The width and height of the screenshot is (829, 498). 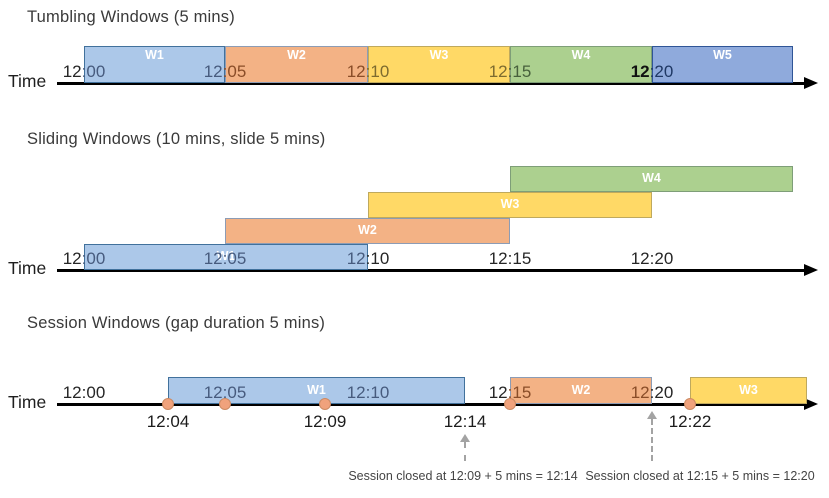 What do you see at coordinates (811, 83) in the screenshot?
I see `tumbling-axis-arrowhead-icon` at bounding box center [811, 83].